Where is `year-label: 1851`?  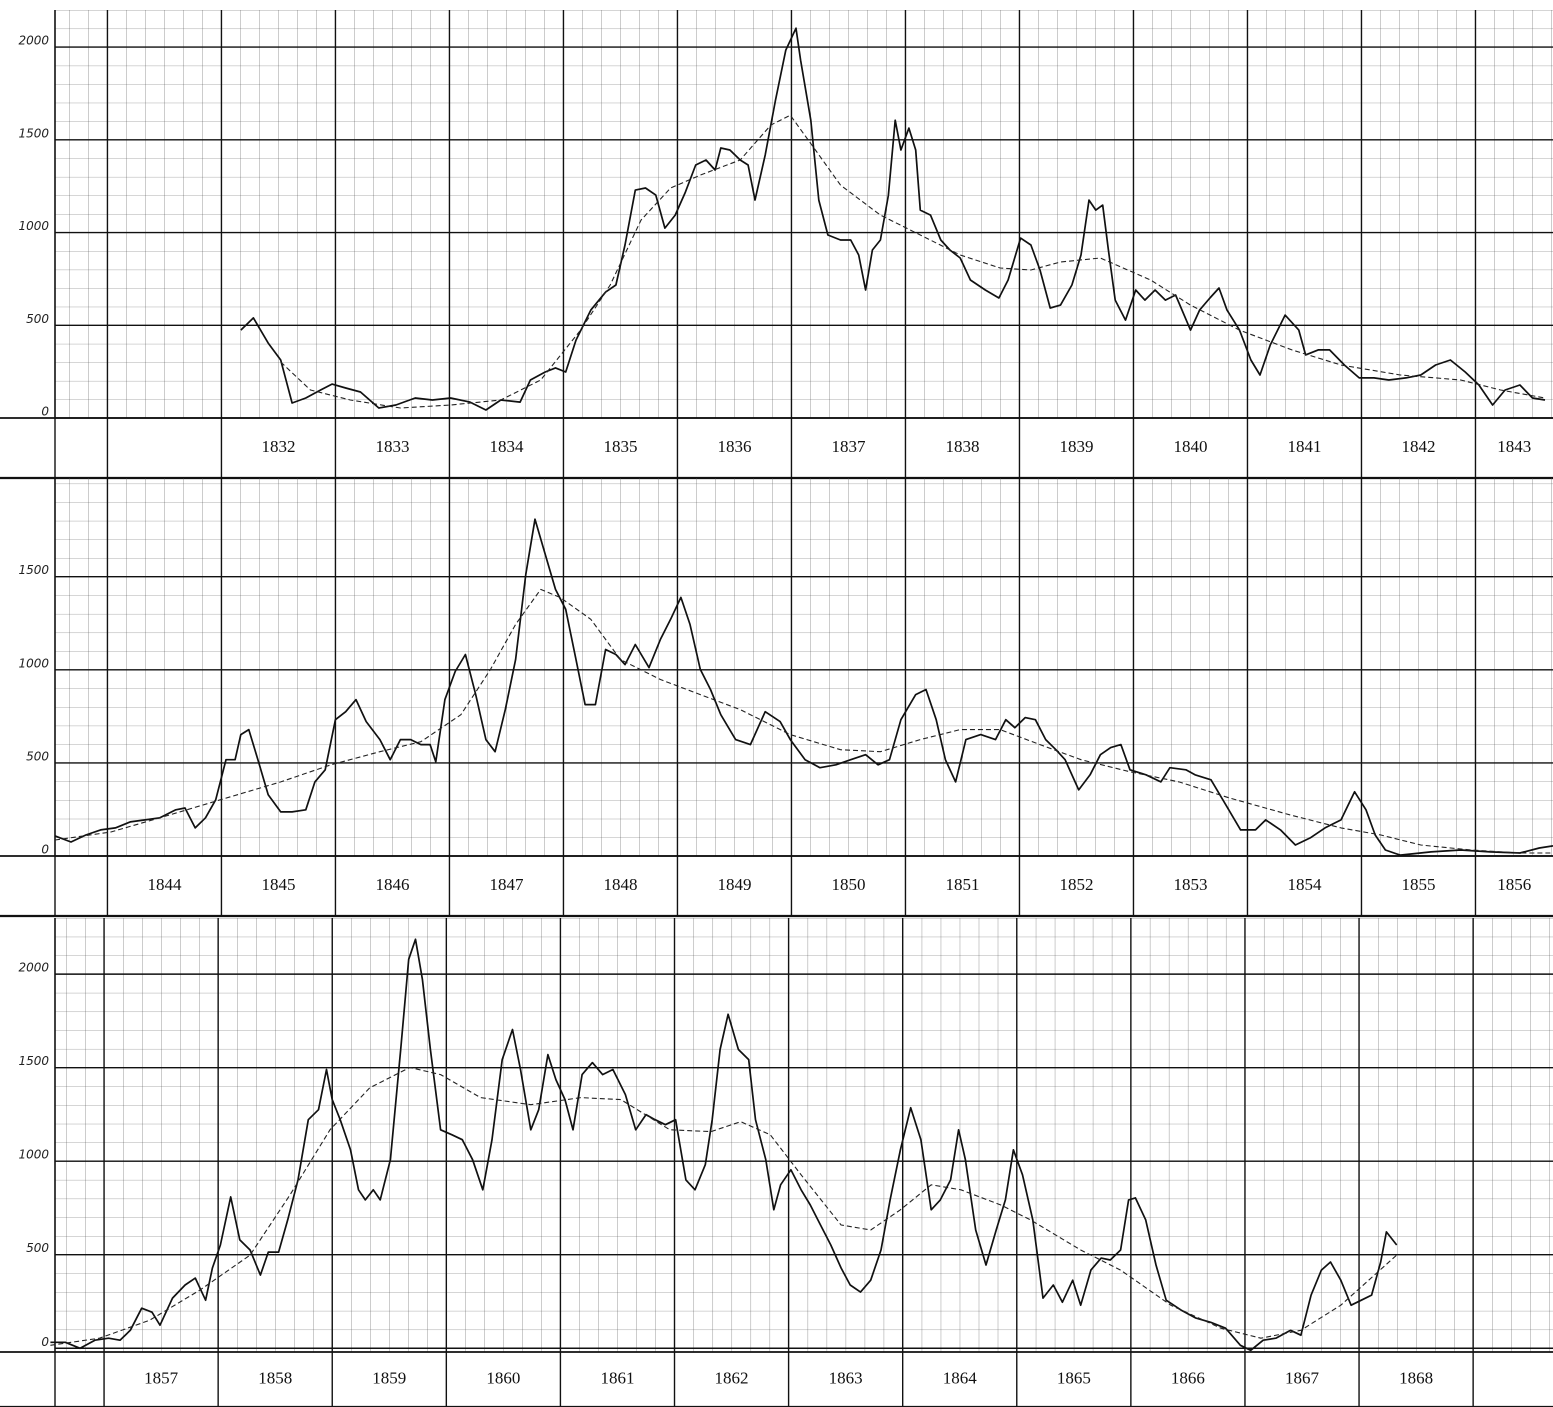 year-label: 1851 is located at coordinates (962, 884).